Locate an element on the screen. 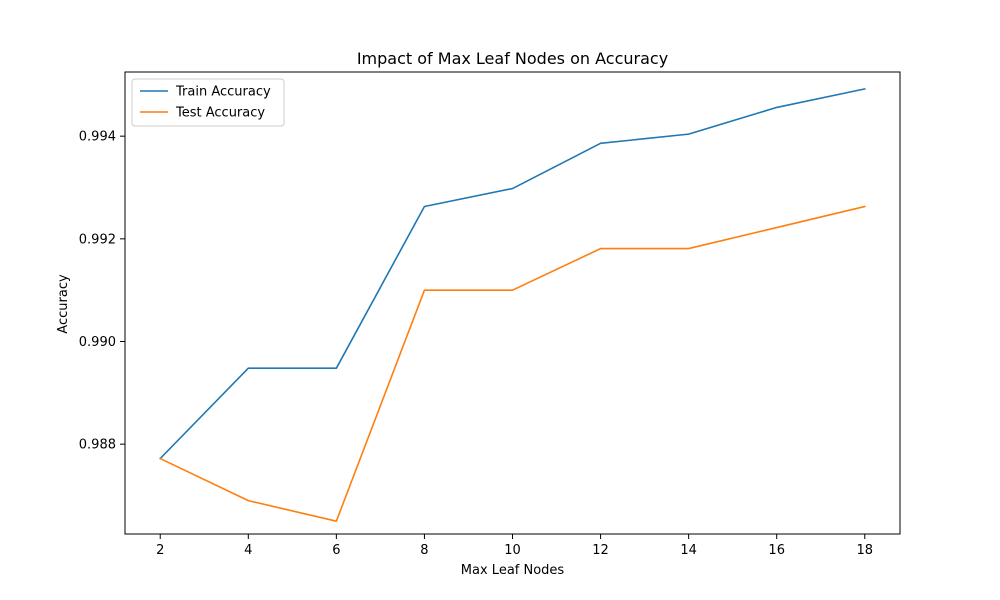 The height and width of the screenshot is (600, 1000). legend: Train Accuracy Test Accuracy is located at coordinates (208, 102).